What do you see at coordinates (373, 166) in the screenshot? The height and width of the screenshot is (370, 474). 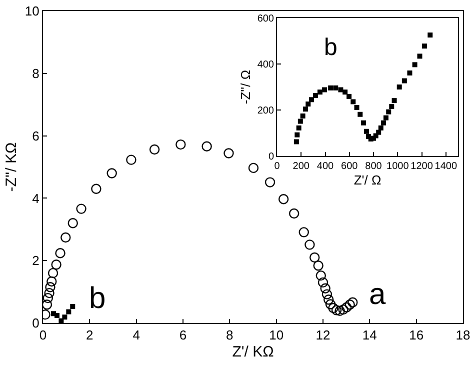 I see `x-tick-label: 800` at bounding box center [373, 166].